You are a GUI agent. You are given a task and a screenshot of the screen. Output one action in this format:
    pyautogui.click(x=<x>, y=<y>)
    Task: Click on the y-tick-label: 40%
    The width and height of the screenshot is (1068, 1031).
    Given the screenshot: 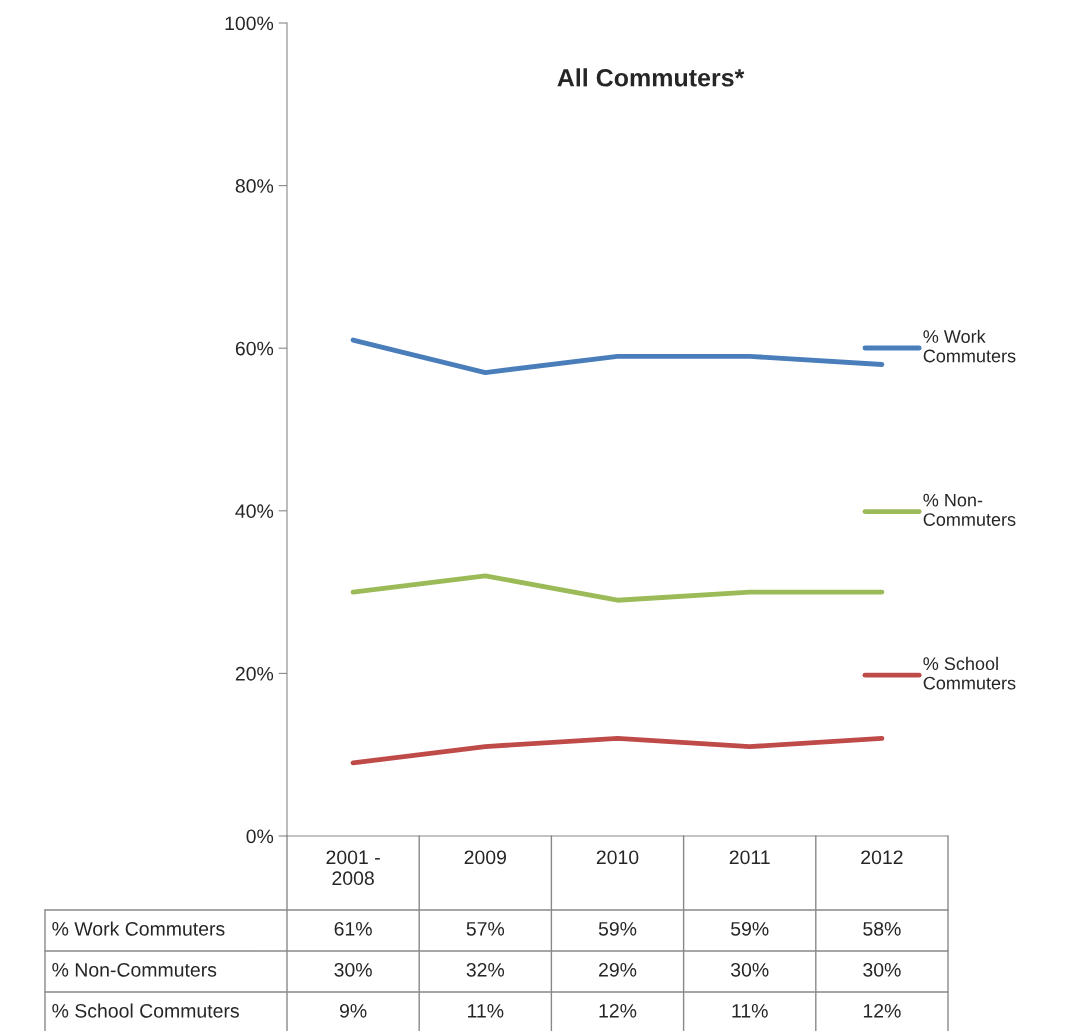 What is the action you would take?
    pyautogui.click(x=254, y=511)
    